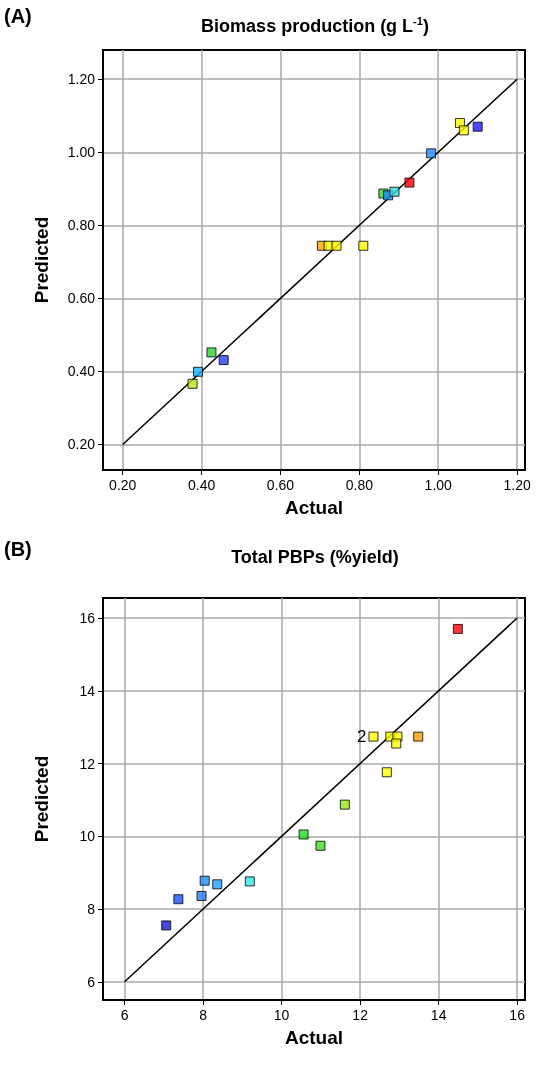 The height and width of the screenshot is (1066, 545). What do you see at coordinates (81, 225) in the screenshot?
I see `y-tick-label: 0.80` at bounding box center [81, 225].